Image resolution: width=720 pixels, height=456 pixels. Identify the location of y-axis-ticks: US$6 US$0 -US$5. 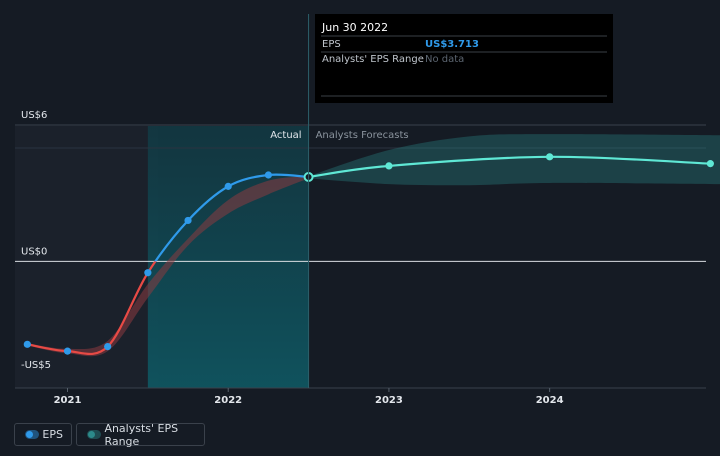
(36, 240).